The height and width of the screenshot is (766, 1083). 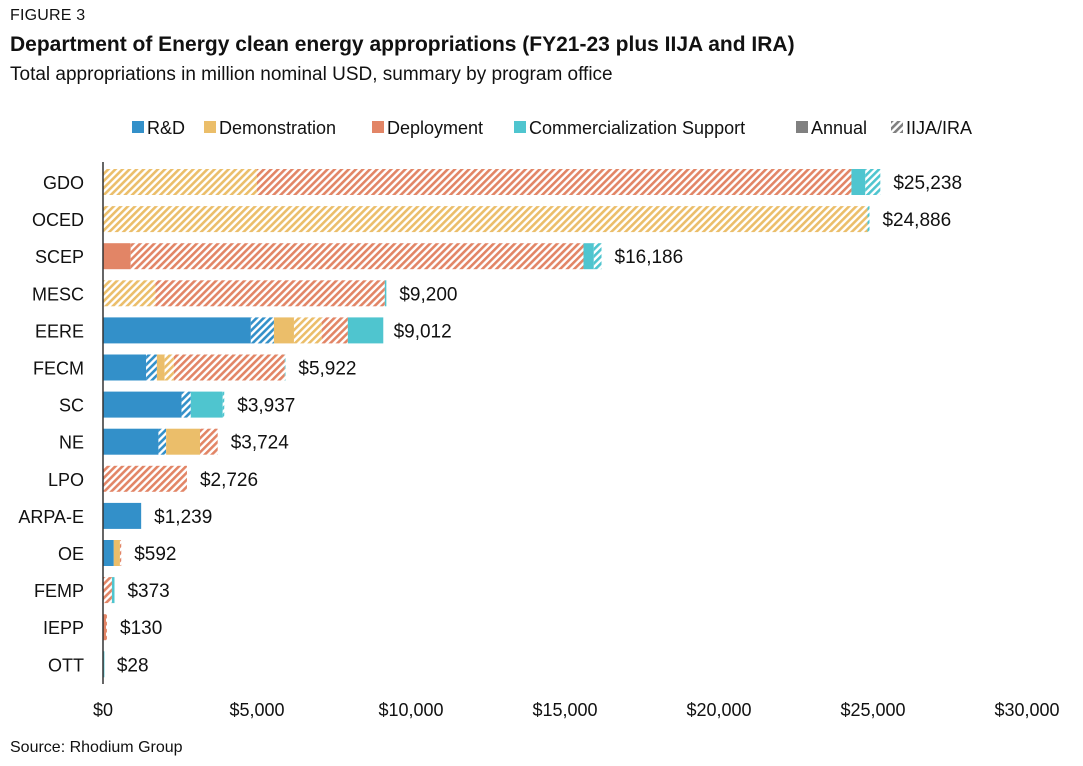 I want to click on bar-ne-rd-annual, so click(x=131, y=441).